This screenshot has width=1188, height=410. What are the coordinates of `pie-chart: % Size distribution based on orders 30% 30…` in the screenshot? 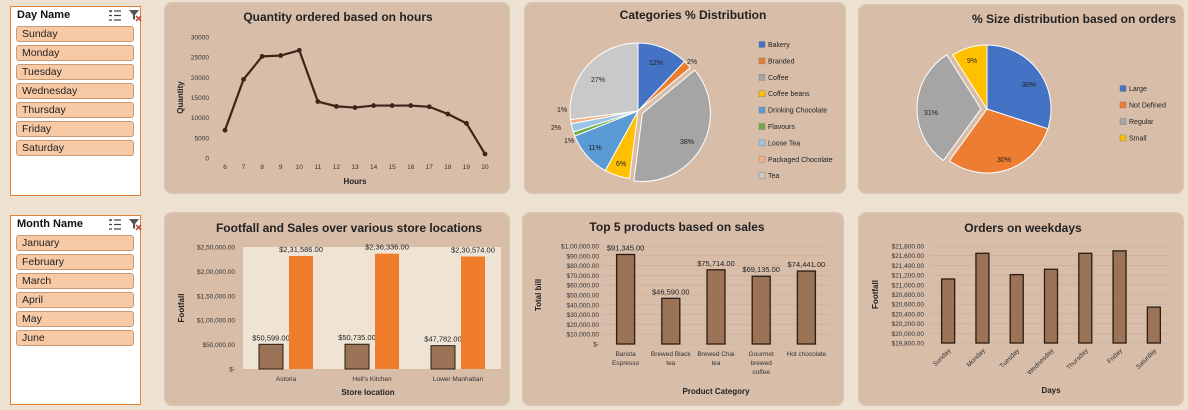 It's located at (1046, 93).